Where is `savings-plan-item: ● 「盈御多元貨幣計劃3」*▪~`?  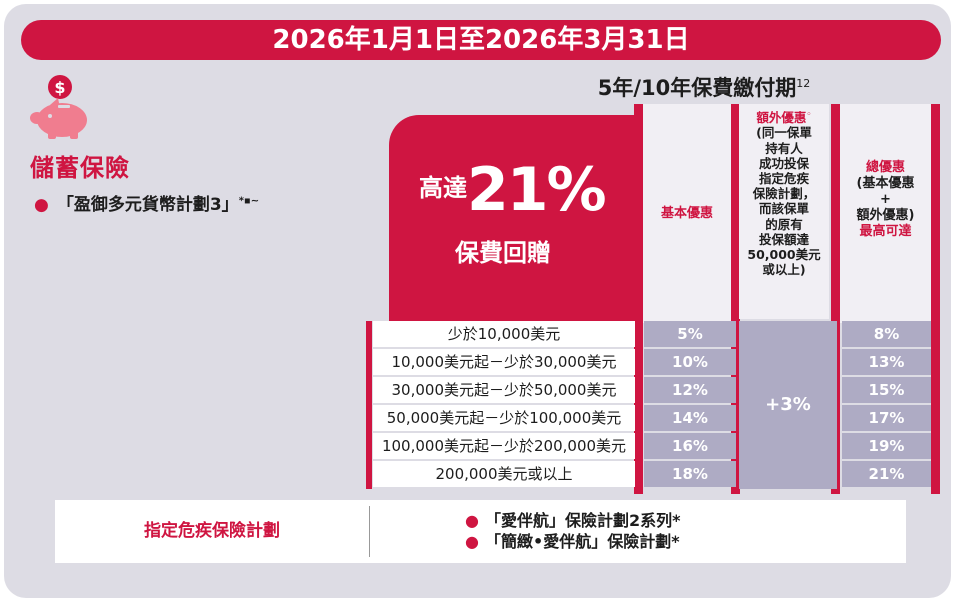 savings-plan-item: ● 「盈御多元貨幣計劃3」*▪~ is located at coordinates (146, 202).